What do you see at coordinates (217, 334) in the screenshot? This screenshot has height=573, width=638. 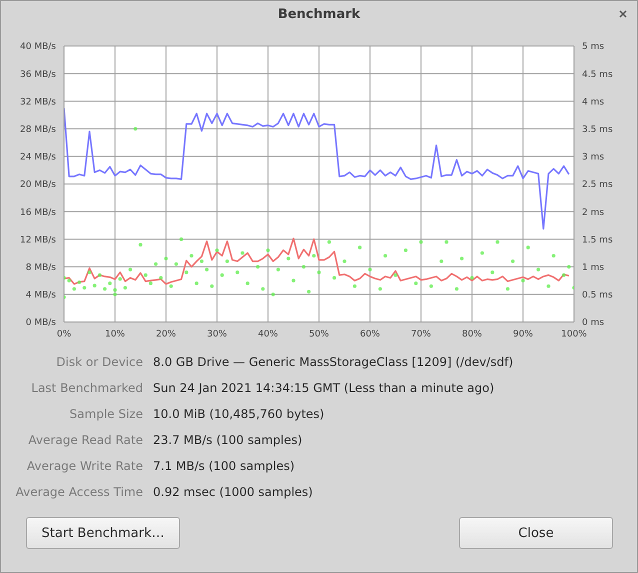 I see `x-tick-label: 30%` at bounding box center [217, 334].